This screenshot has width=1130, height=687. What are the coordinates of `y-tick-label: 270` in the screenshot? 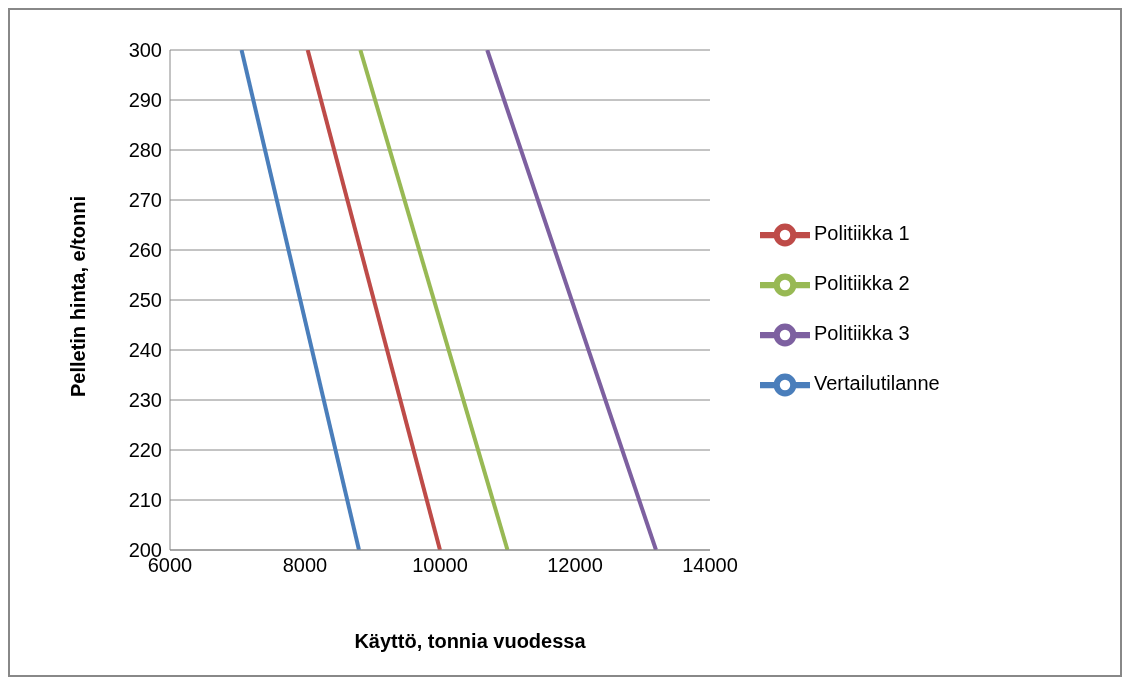 It's located at (145, 200).